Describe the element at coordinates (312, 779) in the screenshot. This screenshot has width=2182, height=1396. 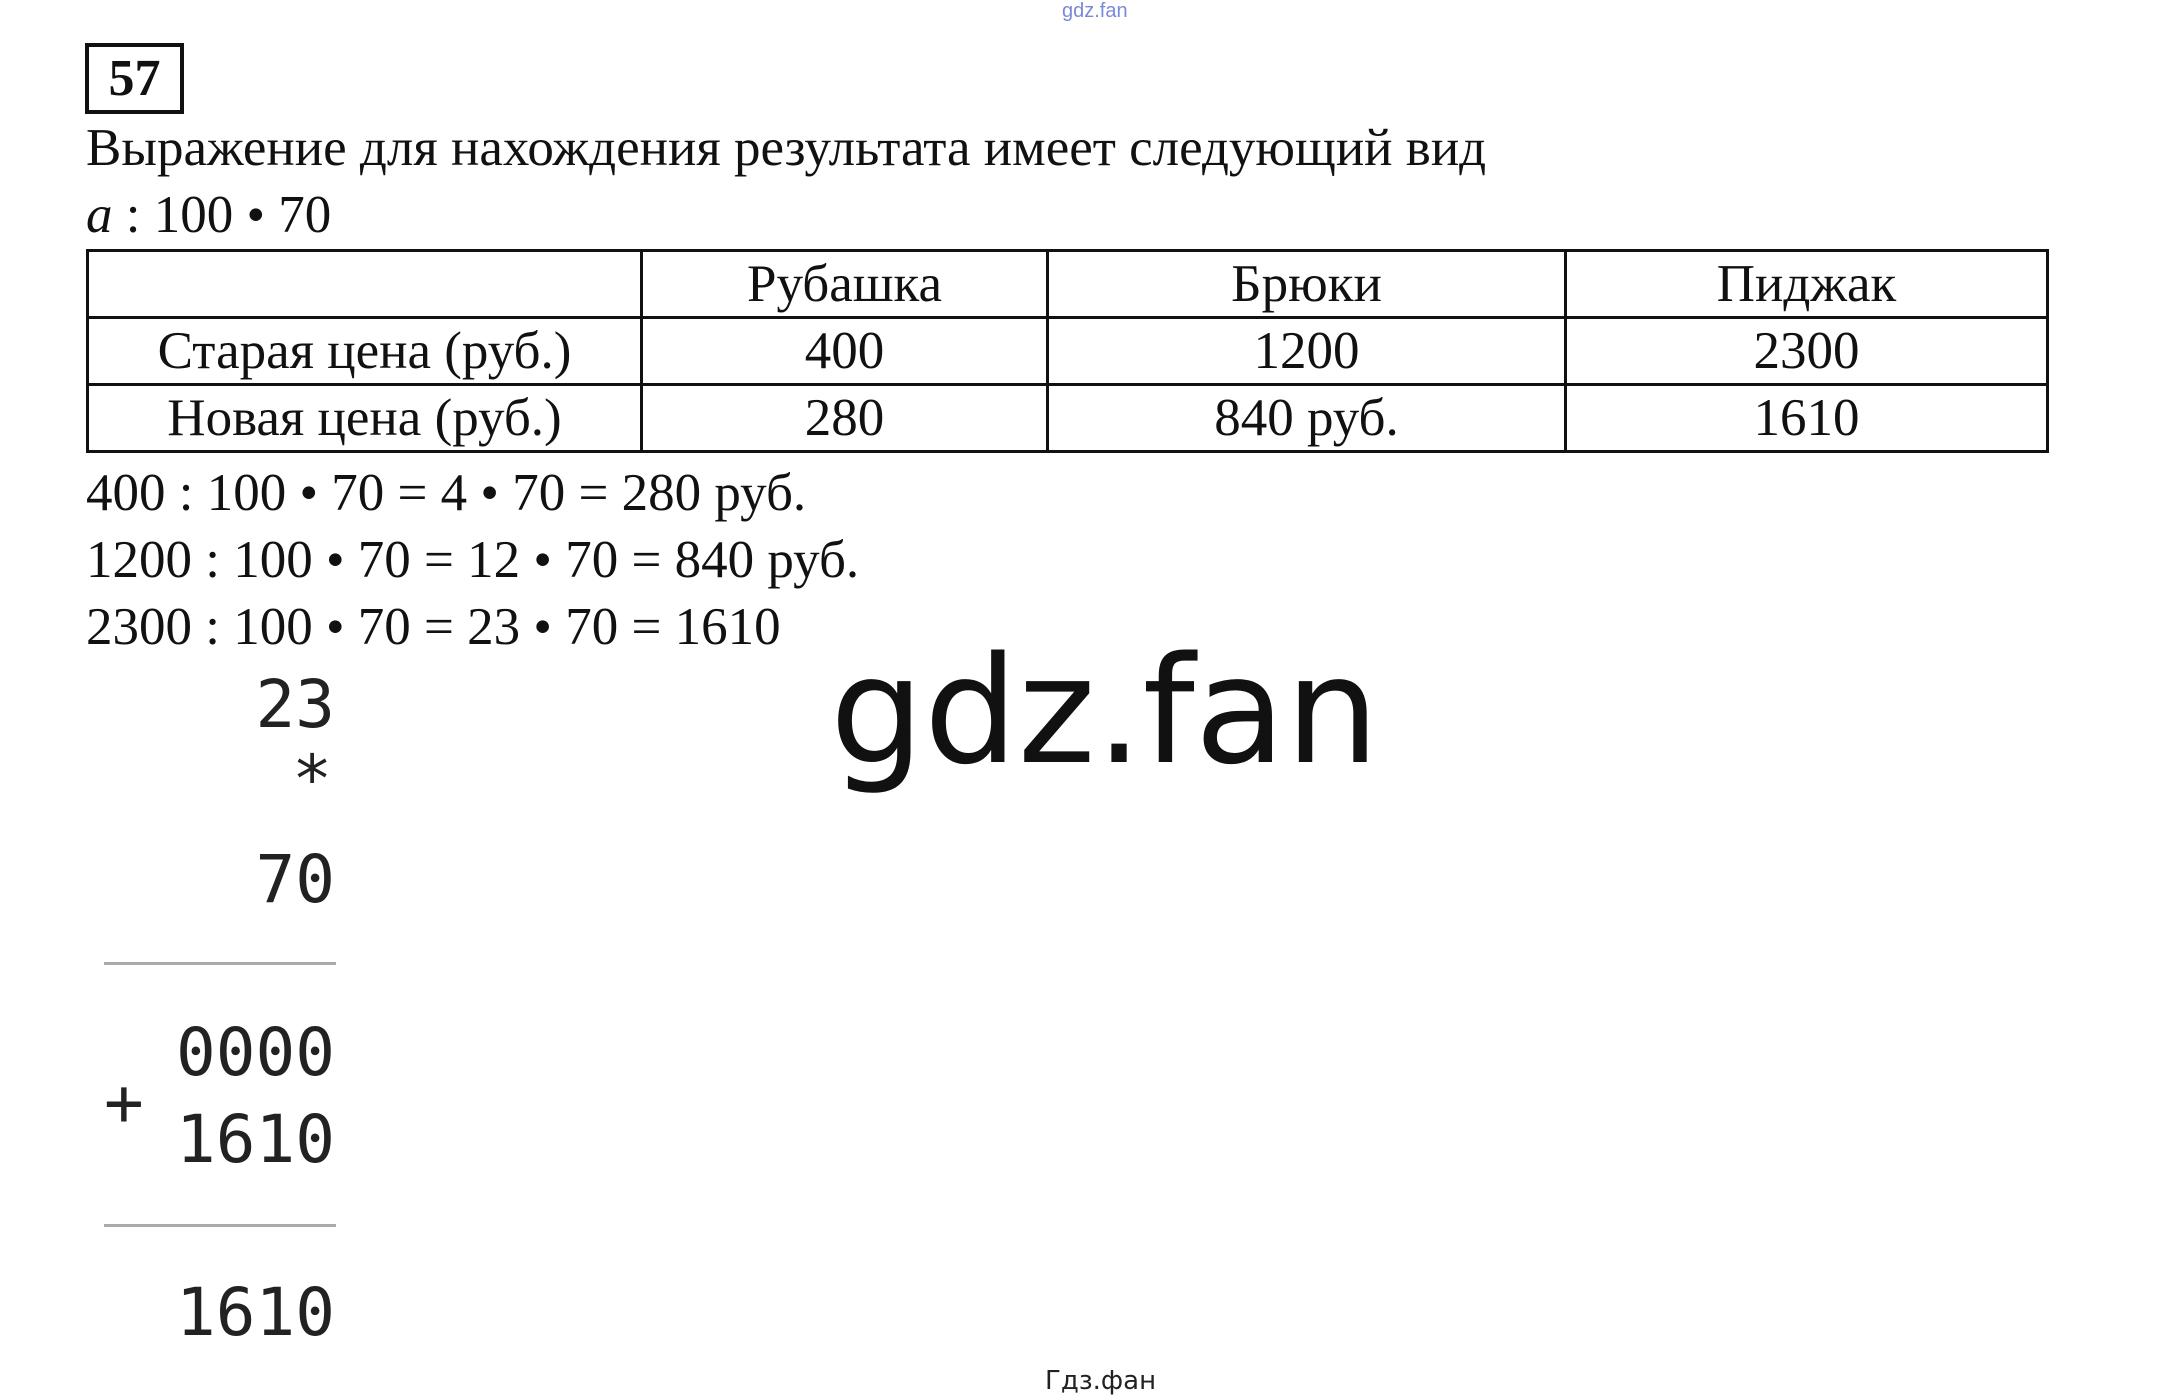
I see `mult-operator: *` at that location.